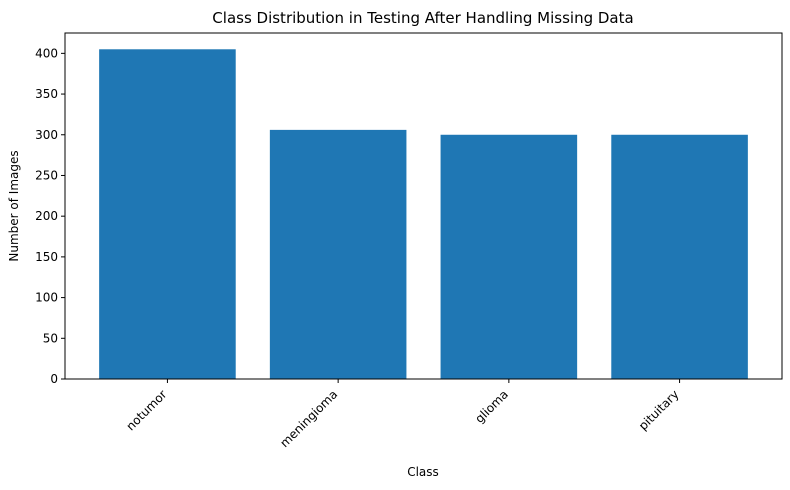 The height and width of the screenshot is (490, 790). Describe the element at coordinates (167, 214) in the screenshot. I see `bar-notumor` at that location.